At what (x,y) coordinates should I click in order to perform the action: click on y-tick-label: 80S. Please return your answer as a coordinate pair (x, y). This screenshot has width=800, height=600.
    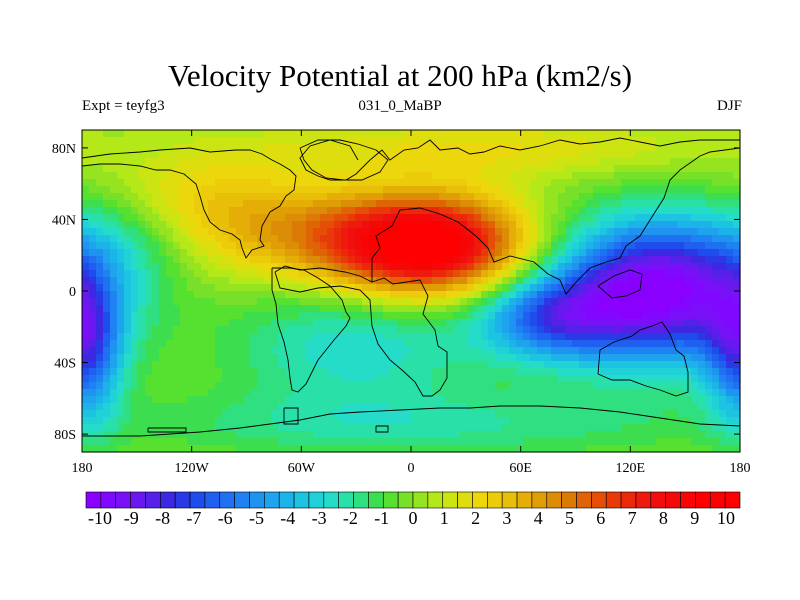
    Looking at the image, I should click on (65, 435).